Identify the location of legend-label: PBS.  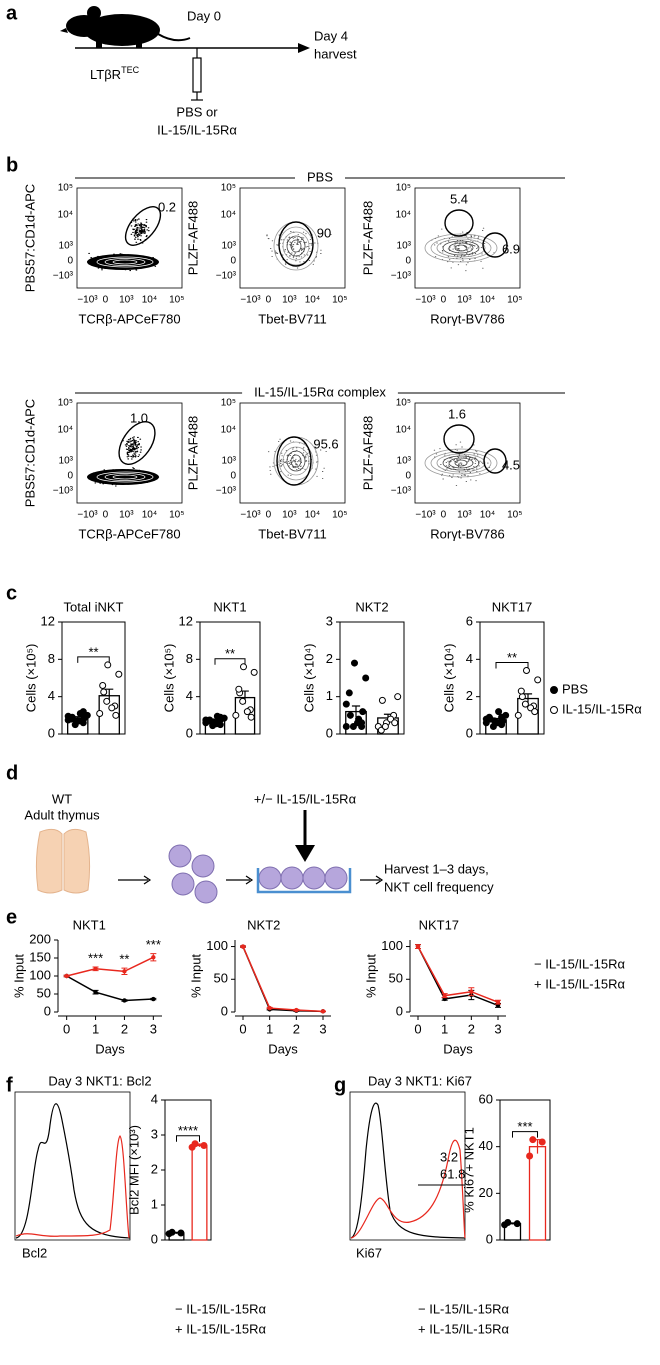
(575, 688).